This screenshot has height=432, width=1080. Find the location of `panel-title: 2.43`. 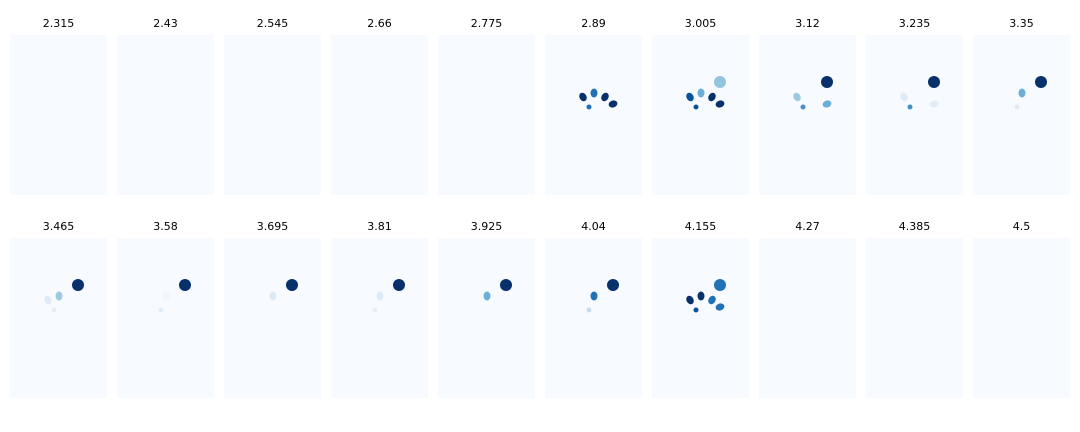

panel-title: 2.43 is located at coordinates (165, 23).